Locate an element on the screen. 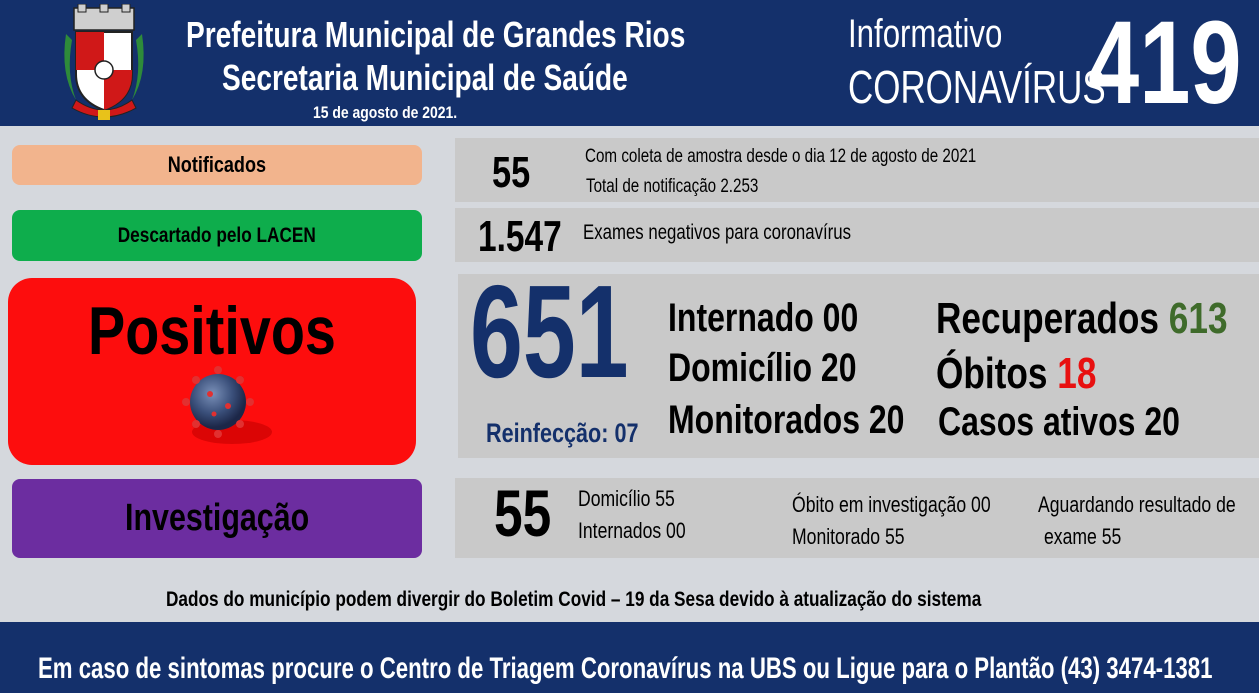 This screenshot has height=693, width=1259. coronavirus-label: CORONAVÍRUS is located at coordinates (977, 87).